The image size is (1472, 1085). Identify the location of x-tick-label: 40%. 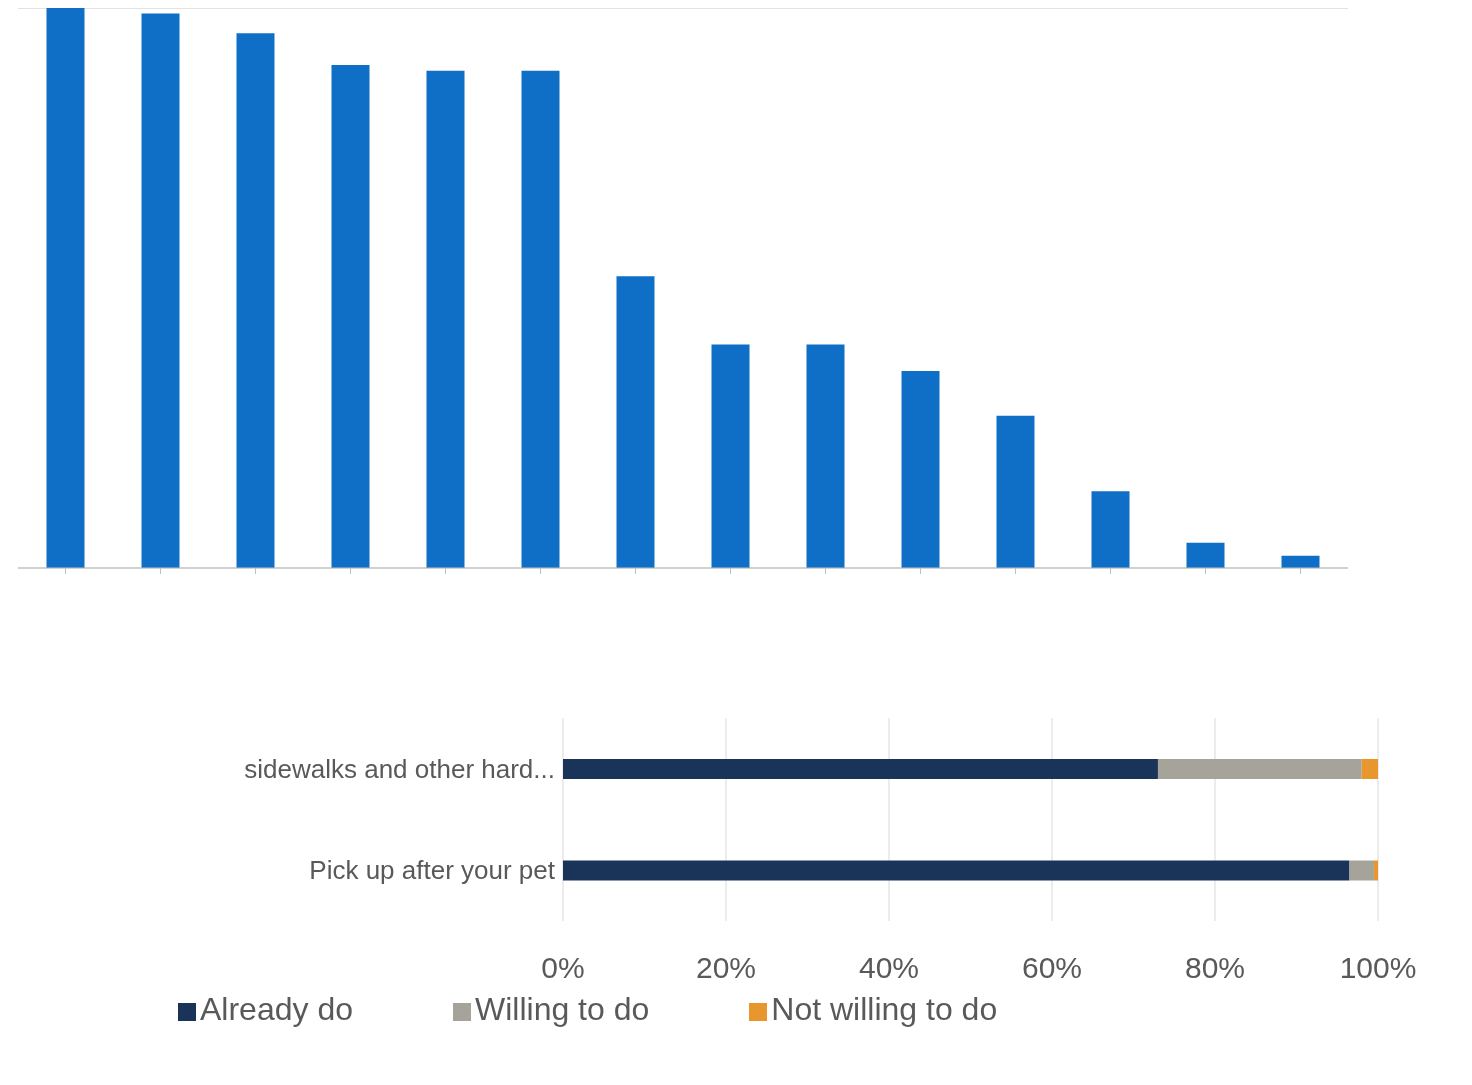
(889, 968).